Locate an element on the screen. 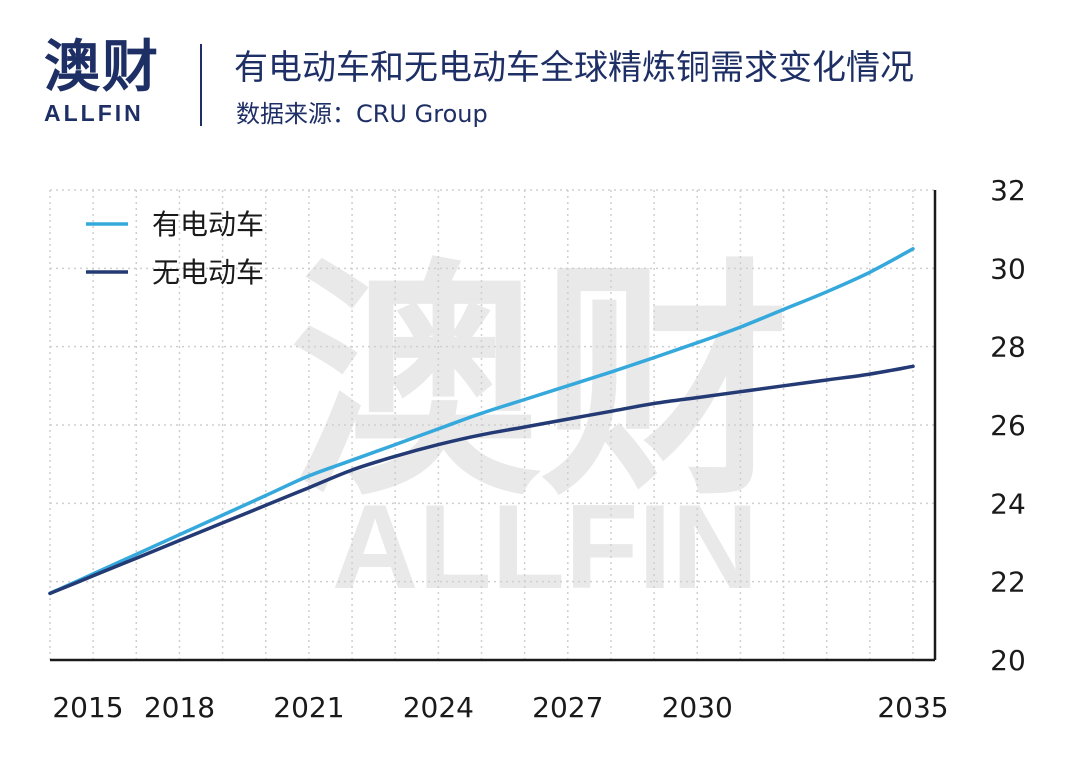 The width and height of the screenshot is (1080, 766). y-tick-label: 26 is located at coordinates (1008, 425).